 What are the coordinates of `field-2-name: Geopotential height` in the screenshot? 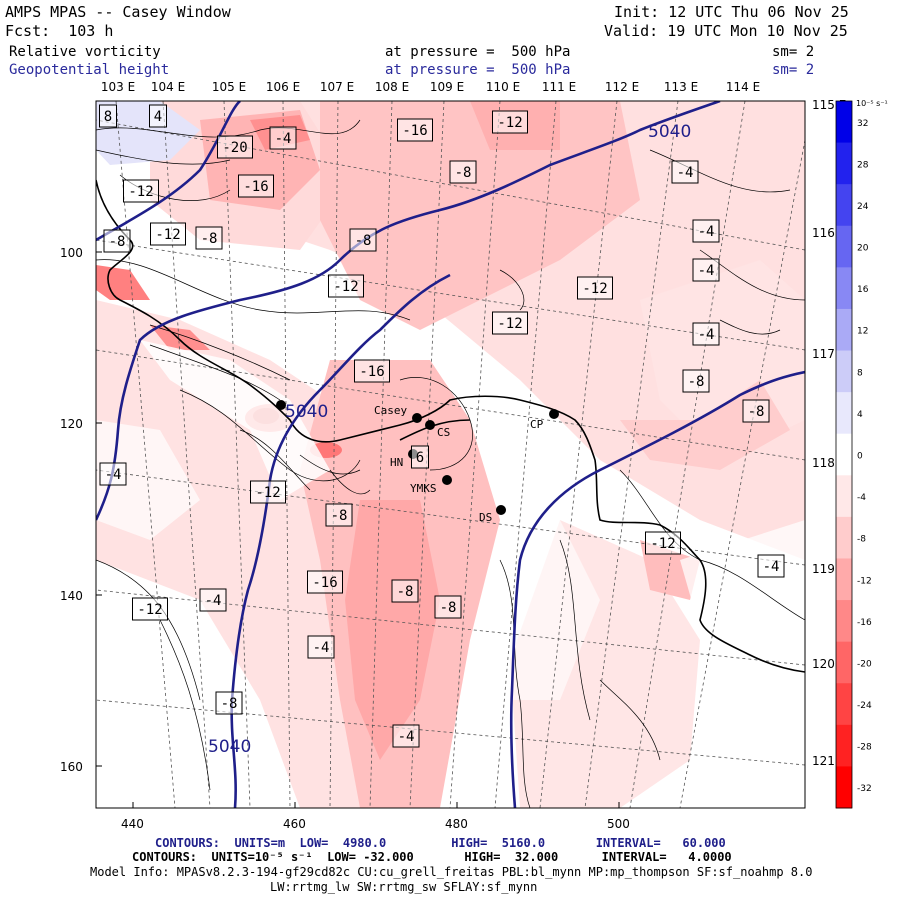 It's located at (89, 70).